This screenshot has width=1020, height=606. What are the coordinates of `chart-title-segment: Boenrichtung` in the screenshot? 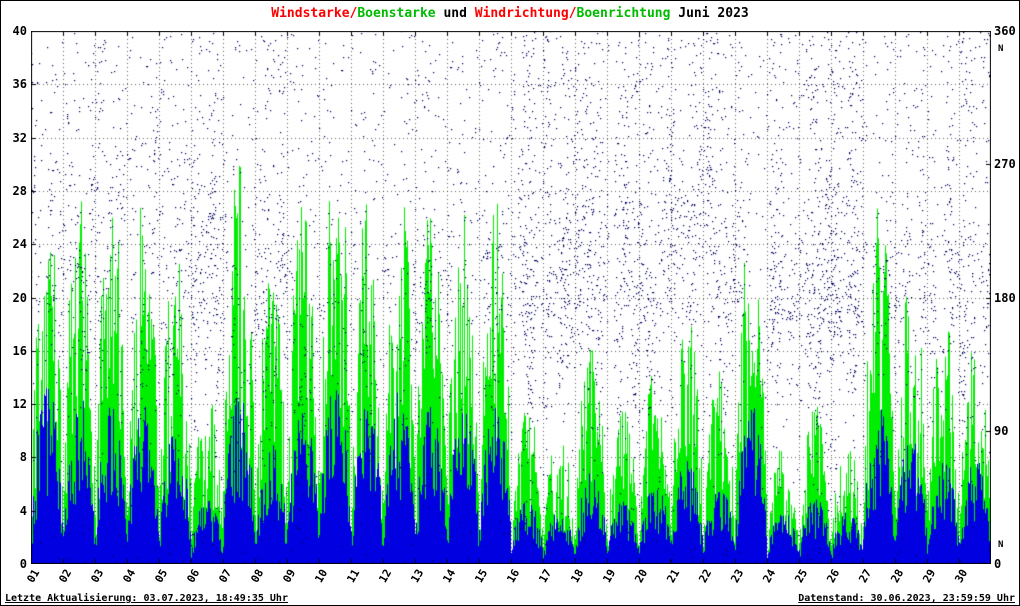 It's located at (623, 13).